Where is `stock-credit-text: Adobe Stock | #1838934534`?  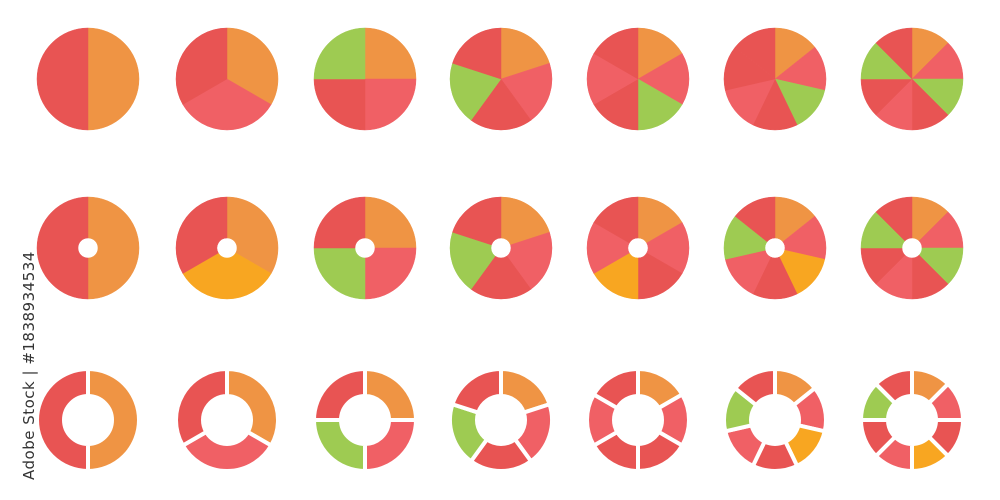
stock-credit-text: Adobe Stock | #1838934534 is located at coordinates (29, 365).